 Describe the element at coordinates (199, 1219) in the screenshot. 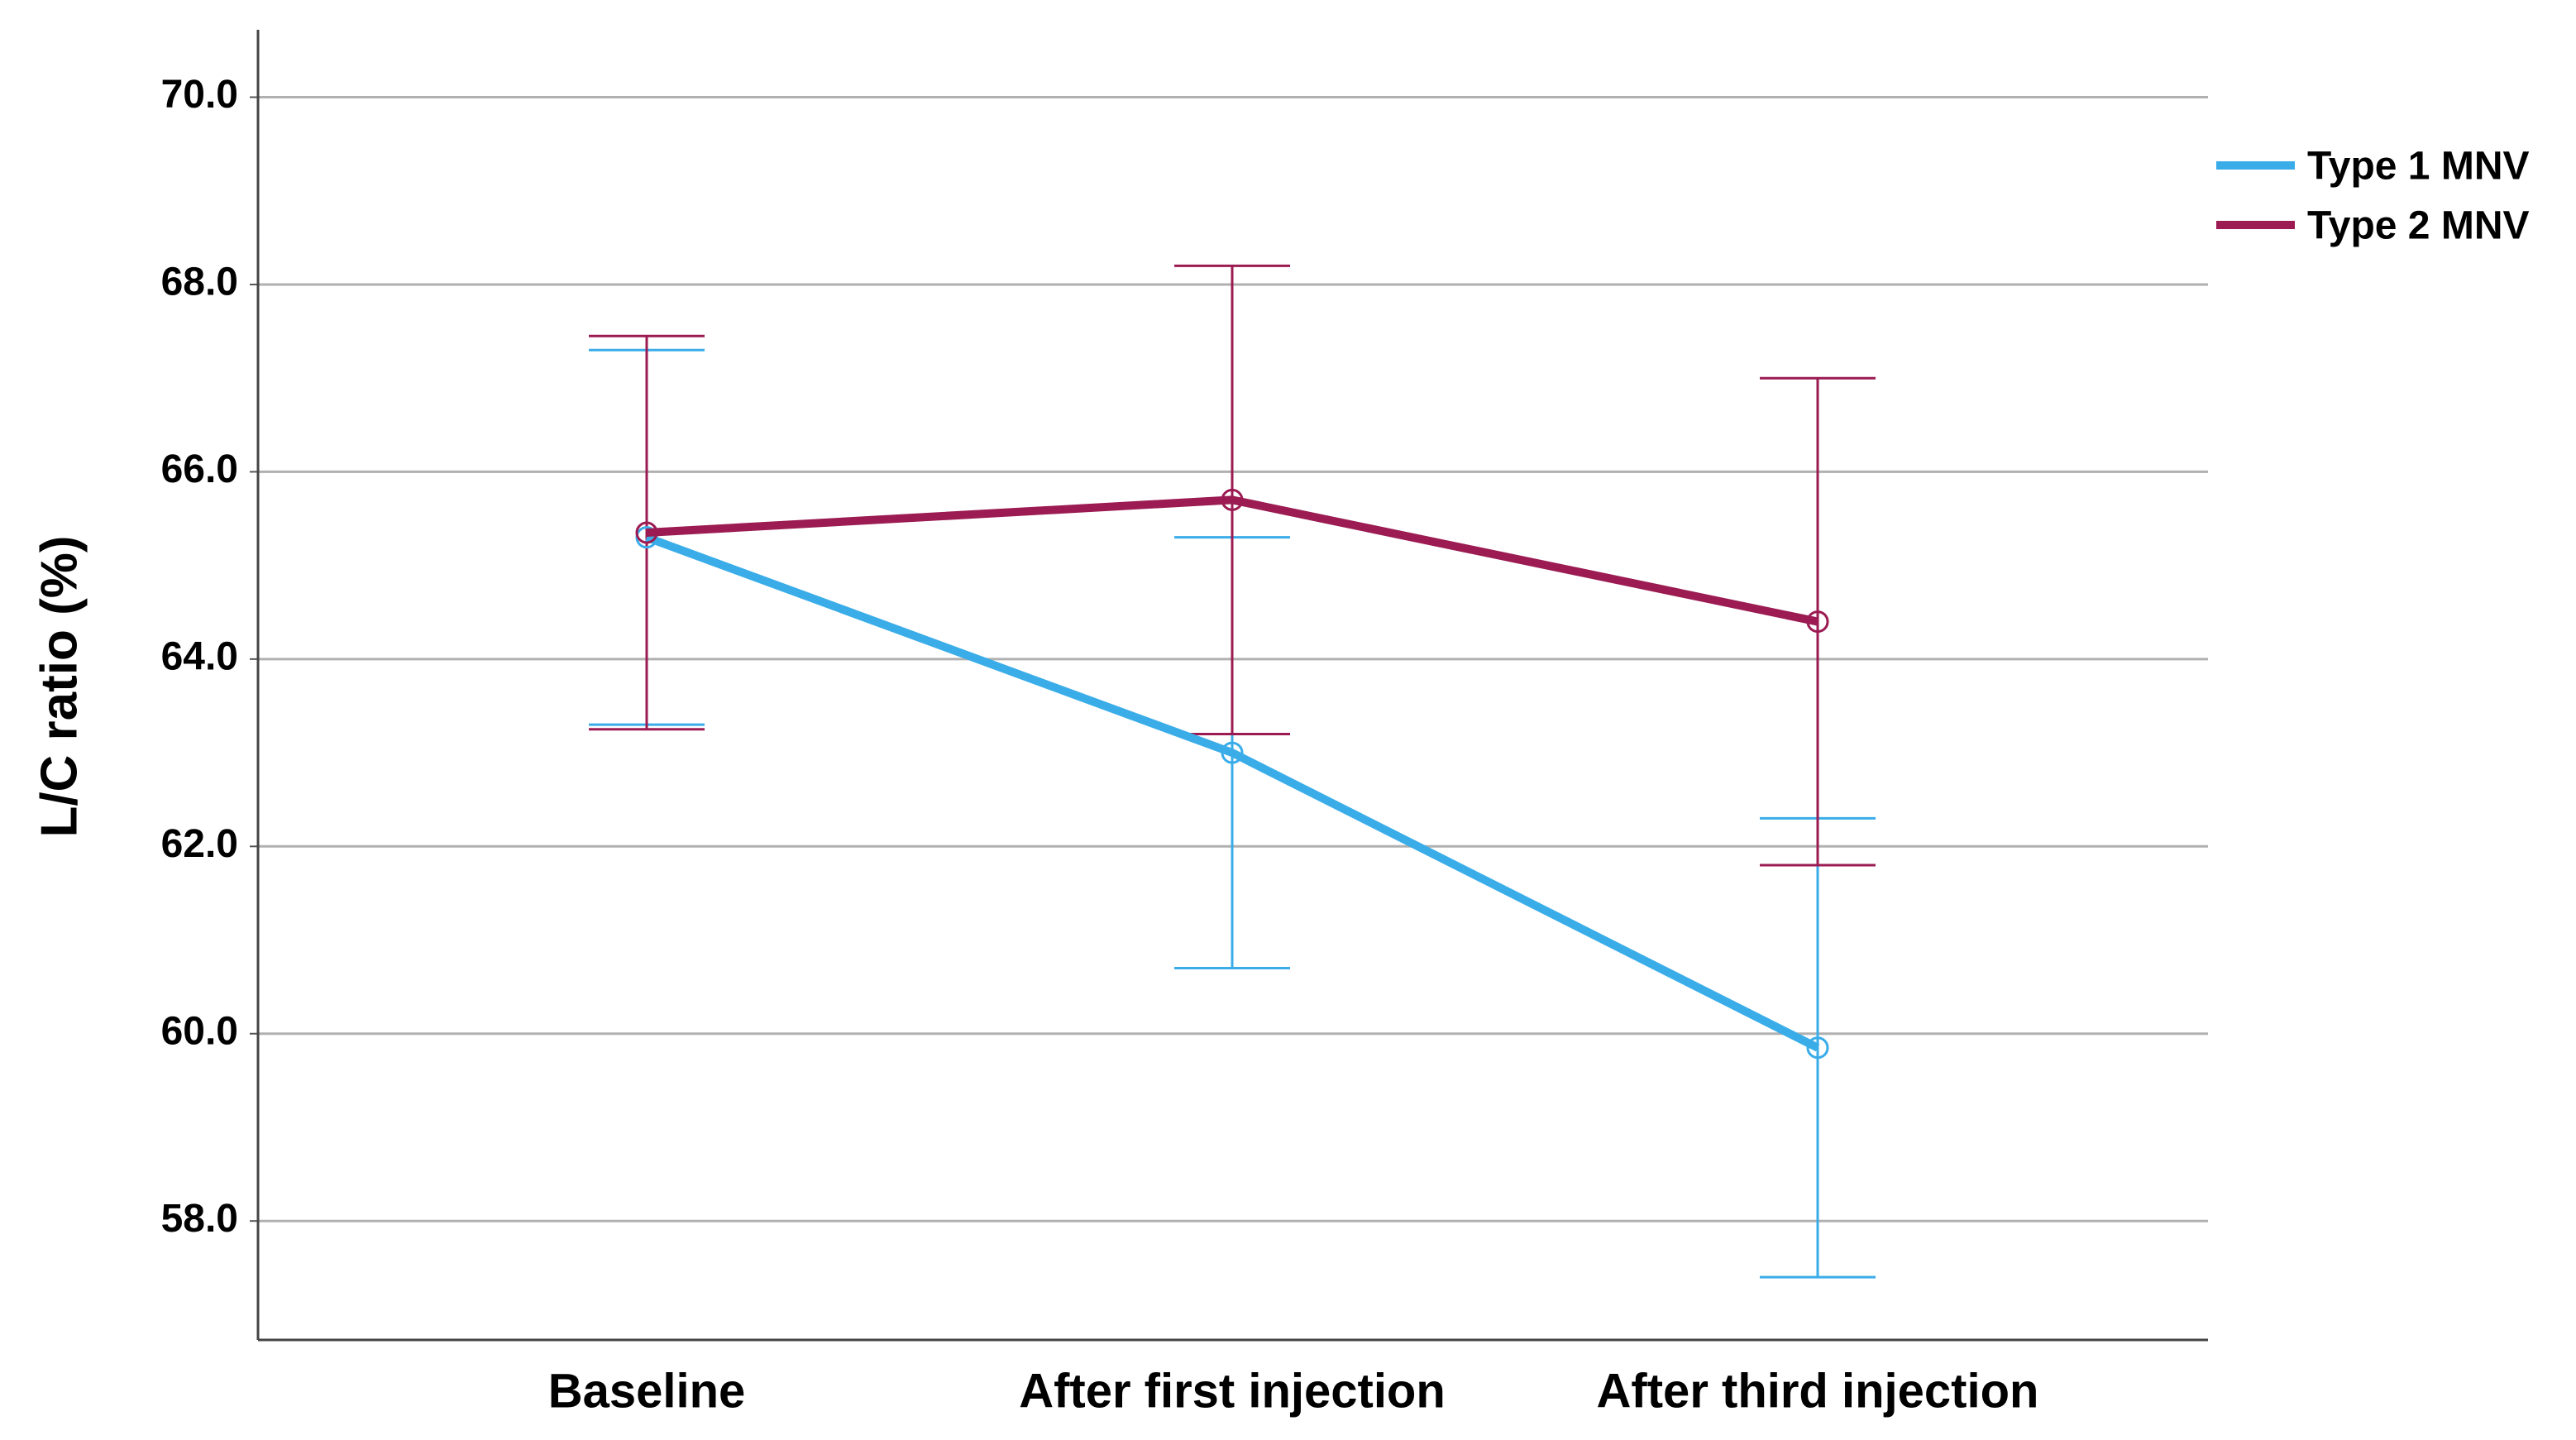

I see `y-tick-label: 58.0` at that location.